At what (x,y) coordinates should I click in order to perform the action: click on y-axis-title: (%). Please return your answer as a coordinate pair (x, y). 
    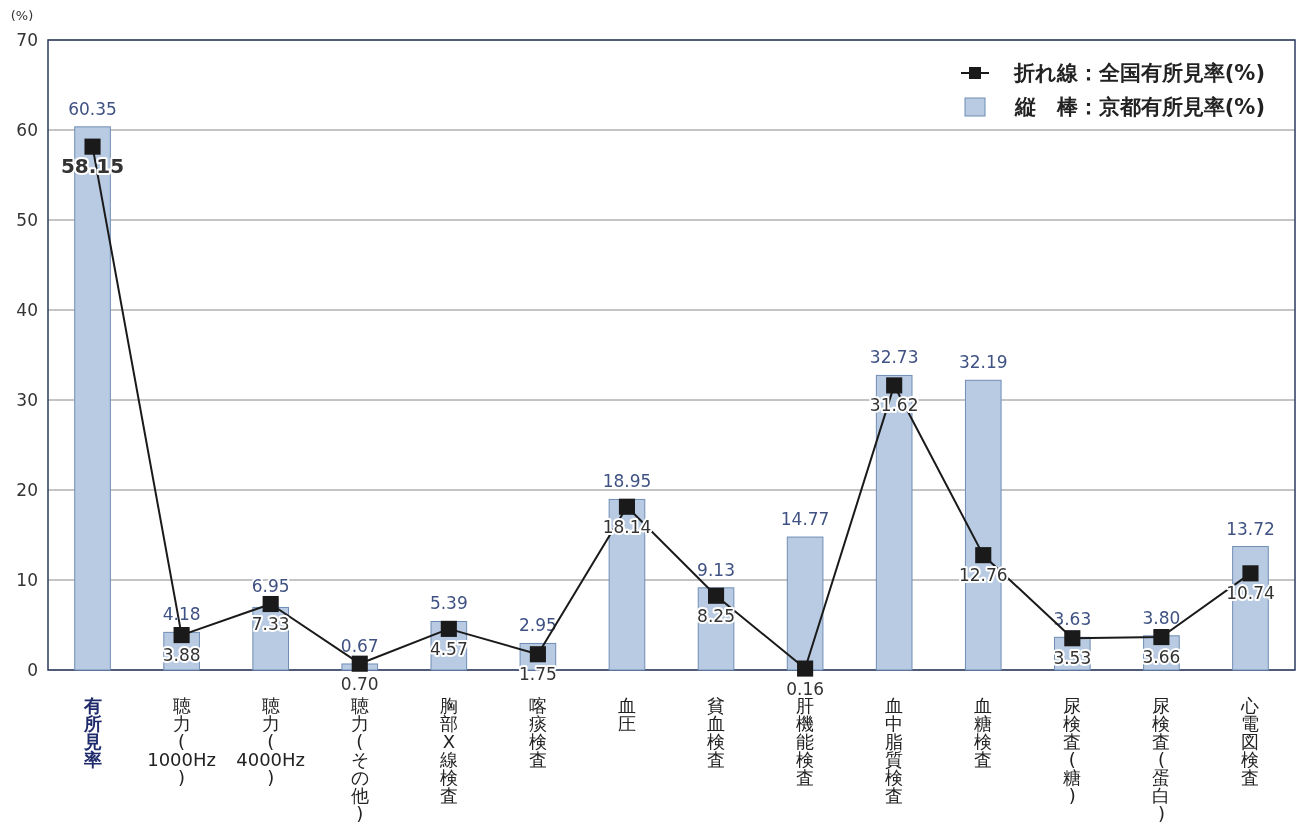
    Looking at the image, I should click on (22, 15).